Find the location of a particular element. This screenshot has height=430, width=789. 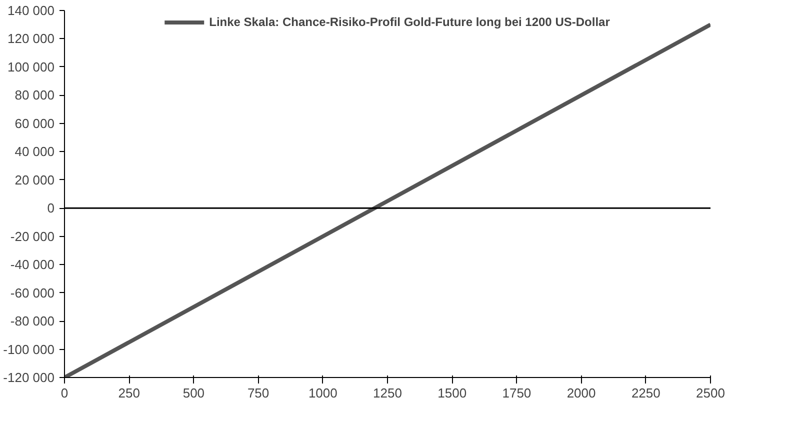

y-tick-label: -100 000 is located at coordinates (29, 349).